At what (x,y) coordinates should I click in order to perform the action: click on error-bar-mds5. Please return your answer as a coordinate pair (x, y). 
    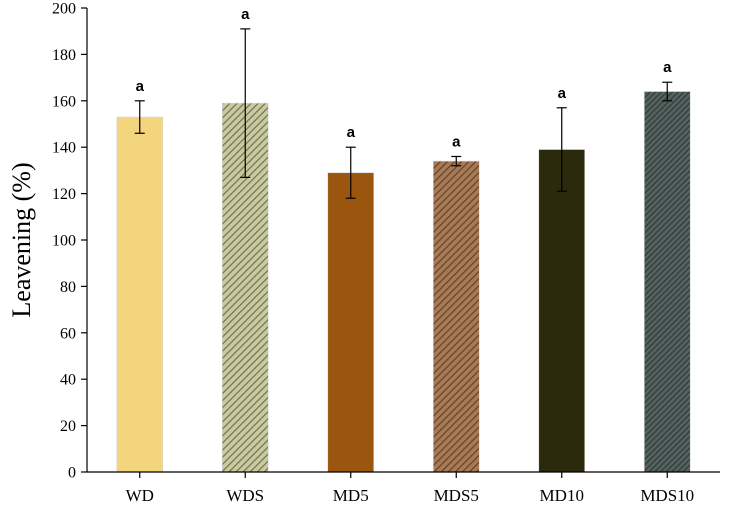
    Looking at the image, I should click on (456, 161).